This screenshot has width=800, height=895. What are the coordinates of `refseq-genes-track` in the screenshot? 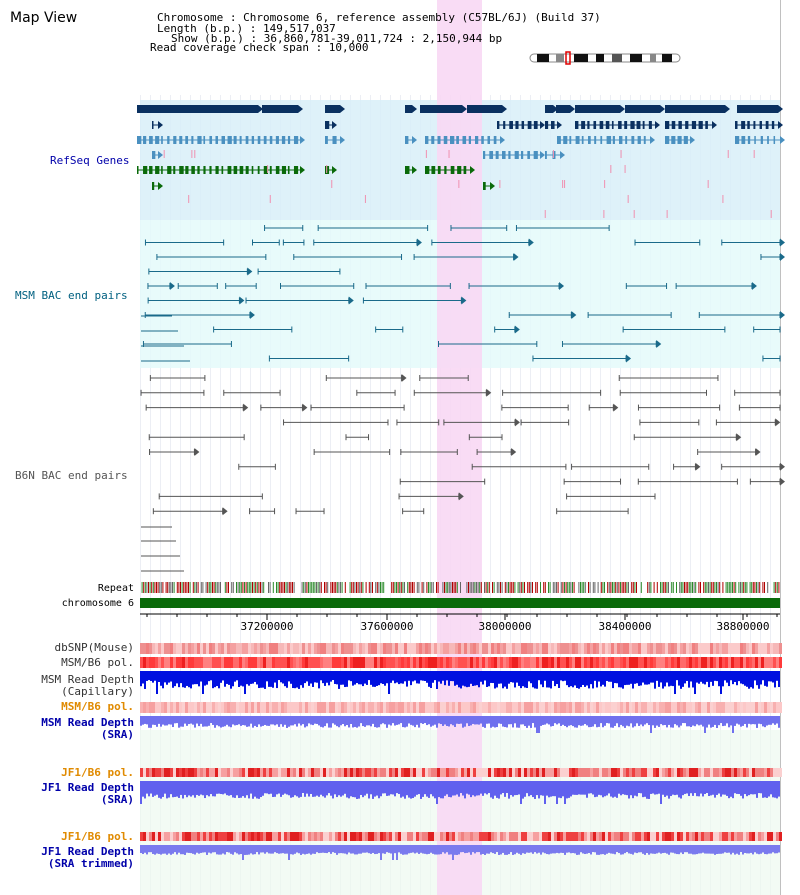 It's located at (461, 161).